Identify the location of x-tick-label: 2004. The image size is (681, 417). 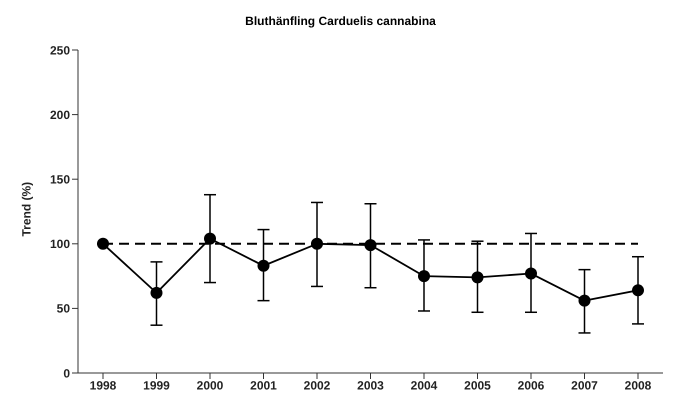
(424, 385).